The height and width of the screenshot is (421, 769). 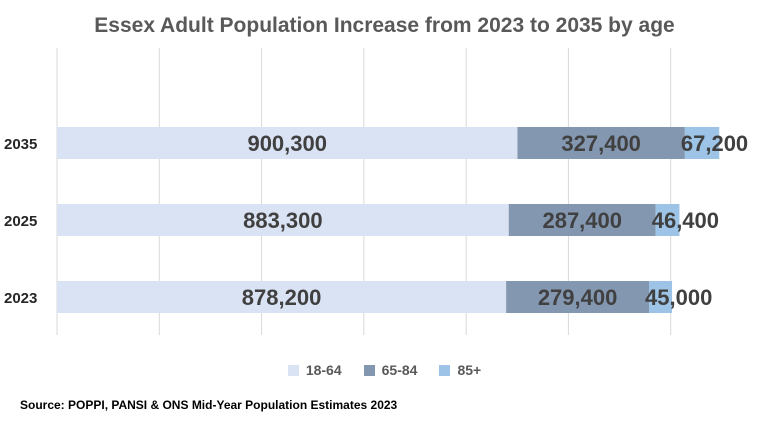 I want to click on data-label: 46,400, so click(x=685, y=220).